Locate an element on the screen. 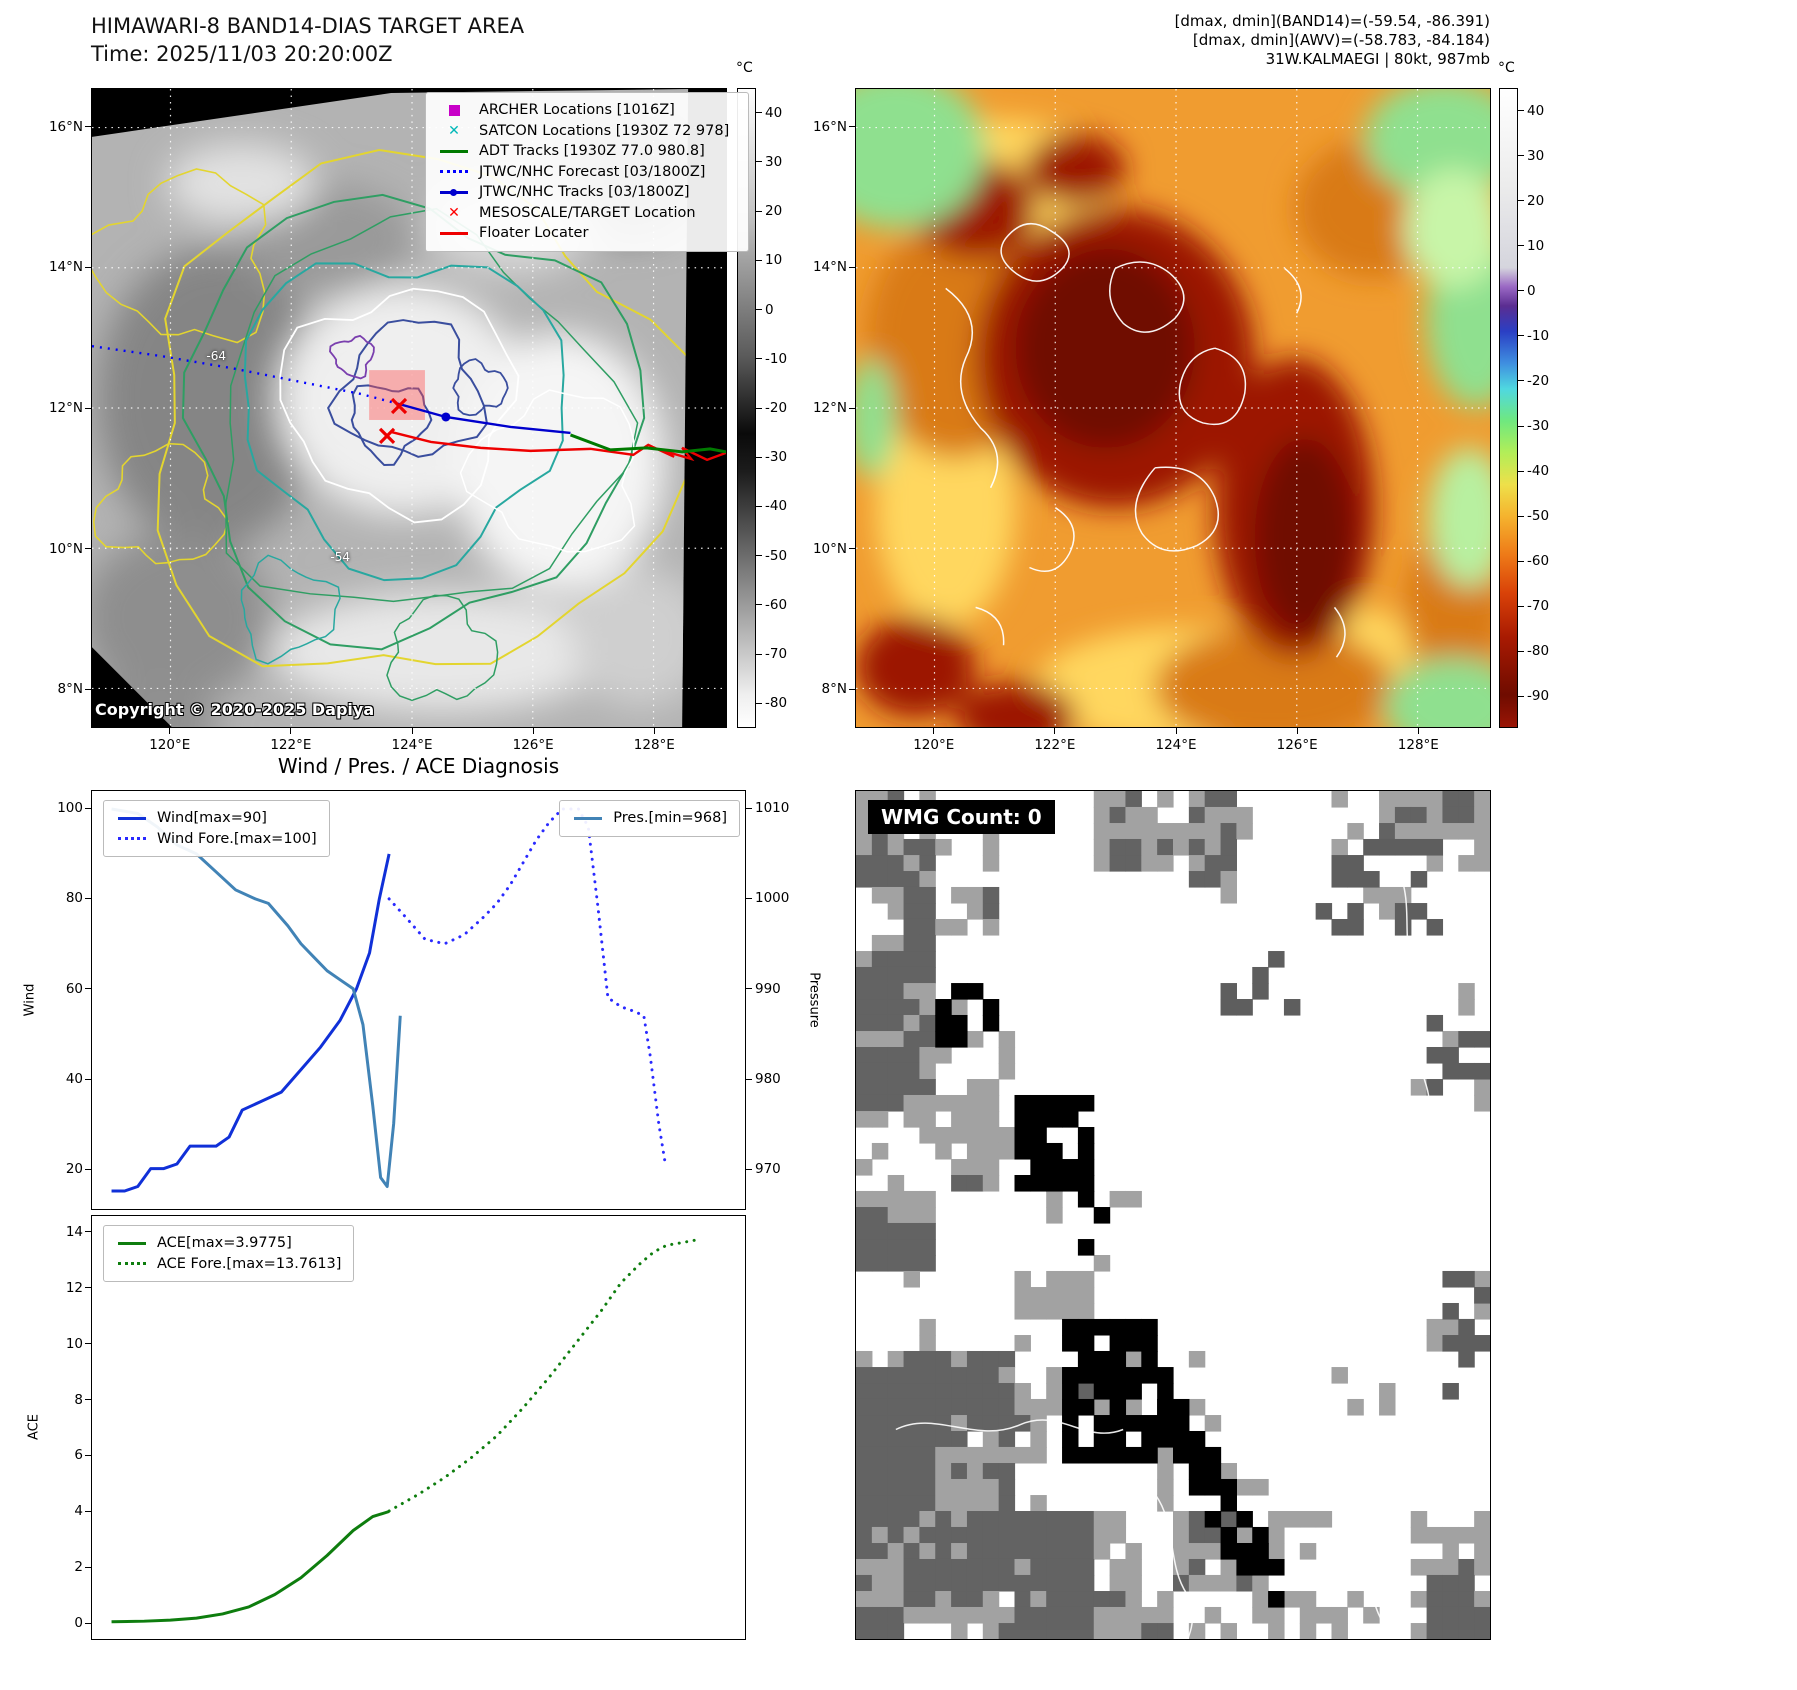 The image size is (1797, 1690). legend-row: Wind Fore.[max=100] is located at coordinates (216, 839).